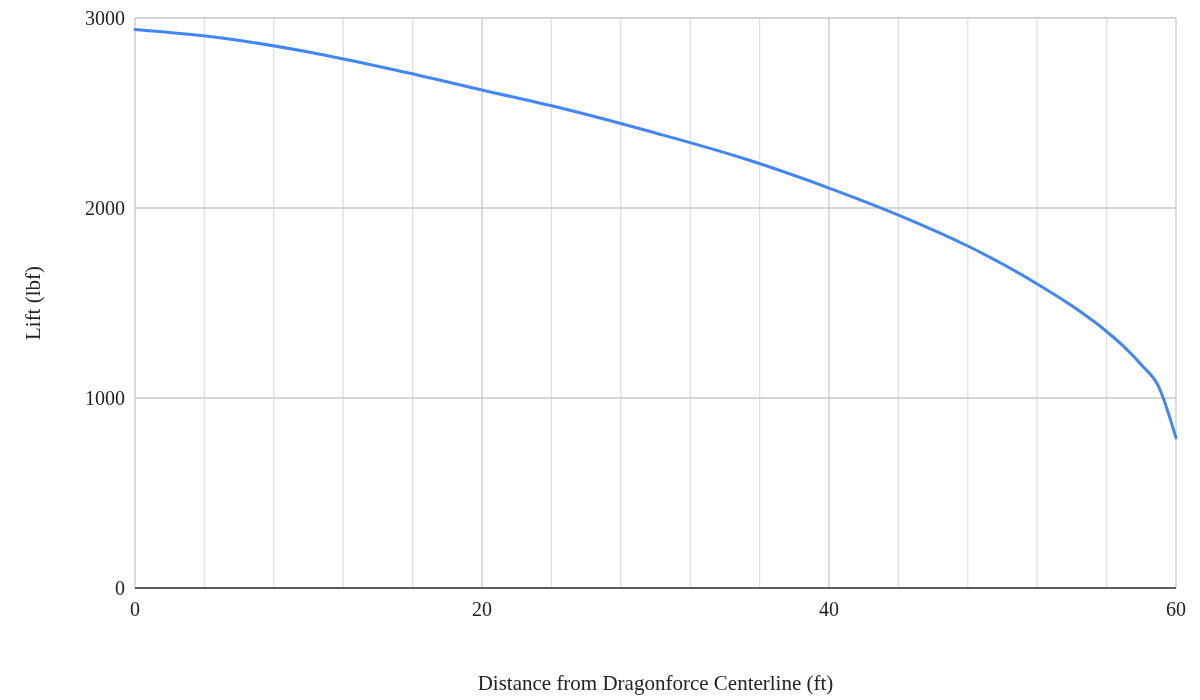 This screenshot has width=1200, height=700. What do you see at coordinates (120, 588) in the screenshot?
I see `y-tick-label: 0` at bounding box center [120, 588].